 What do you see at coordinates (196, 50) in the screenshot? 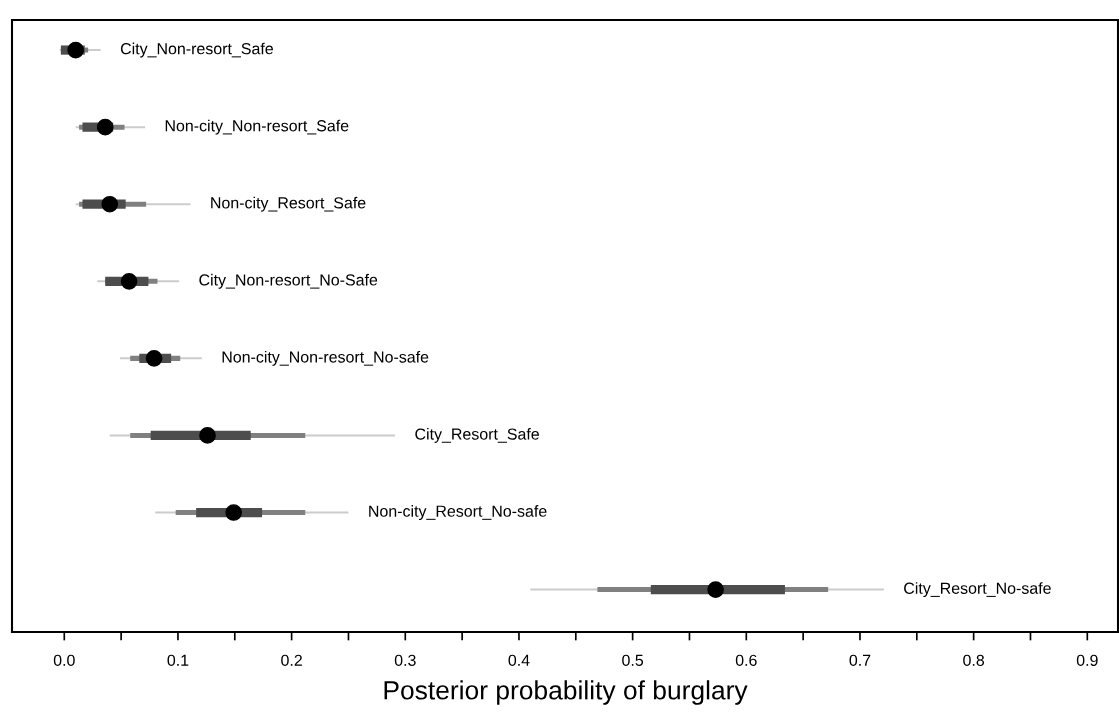
I see `y-tick-label: City_Non-resort_Safe` at bounding box center [196, 50].